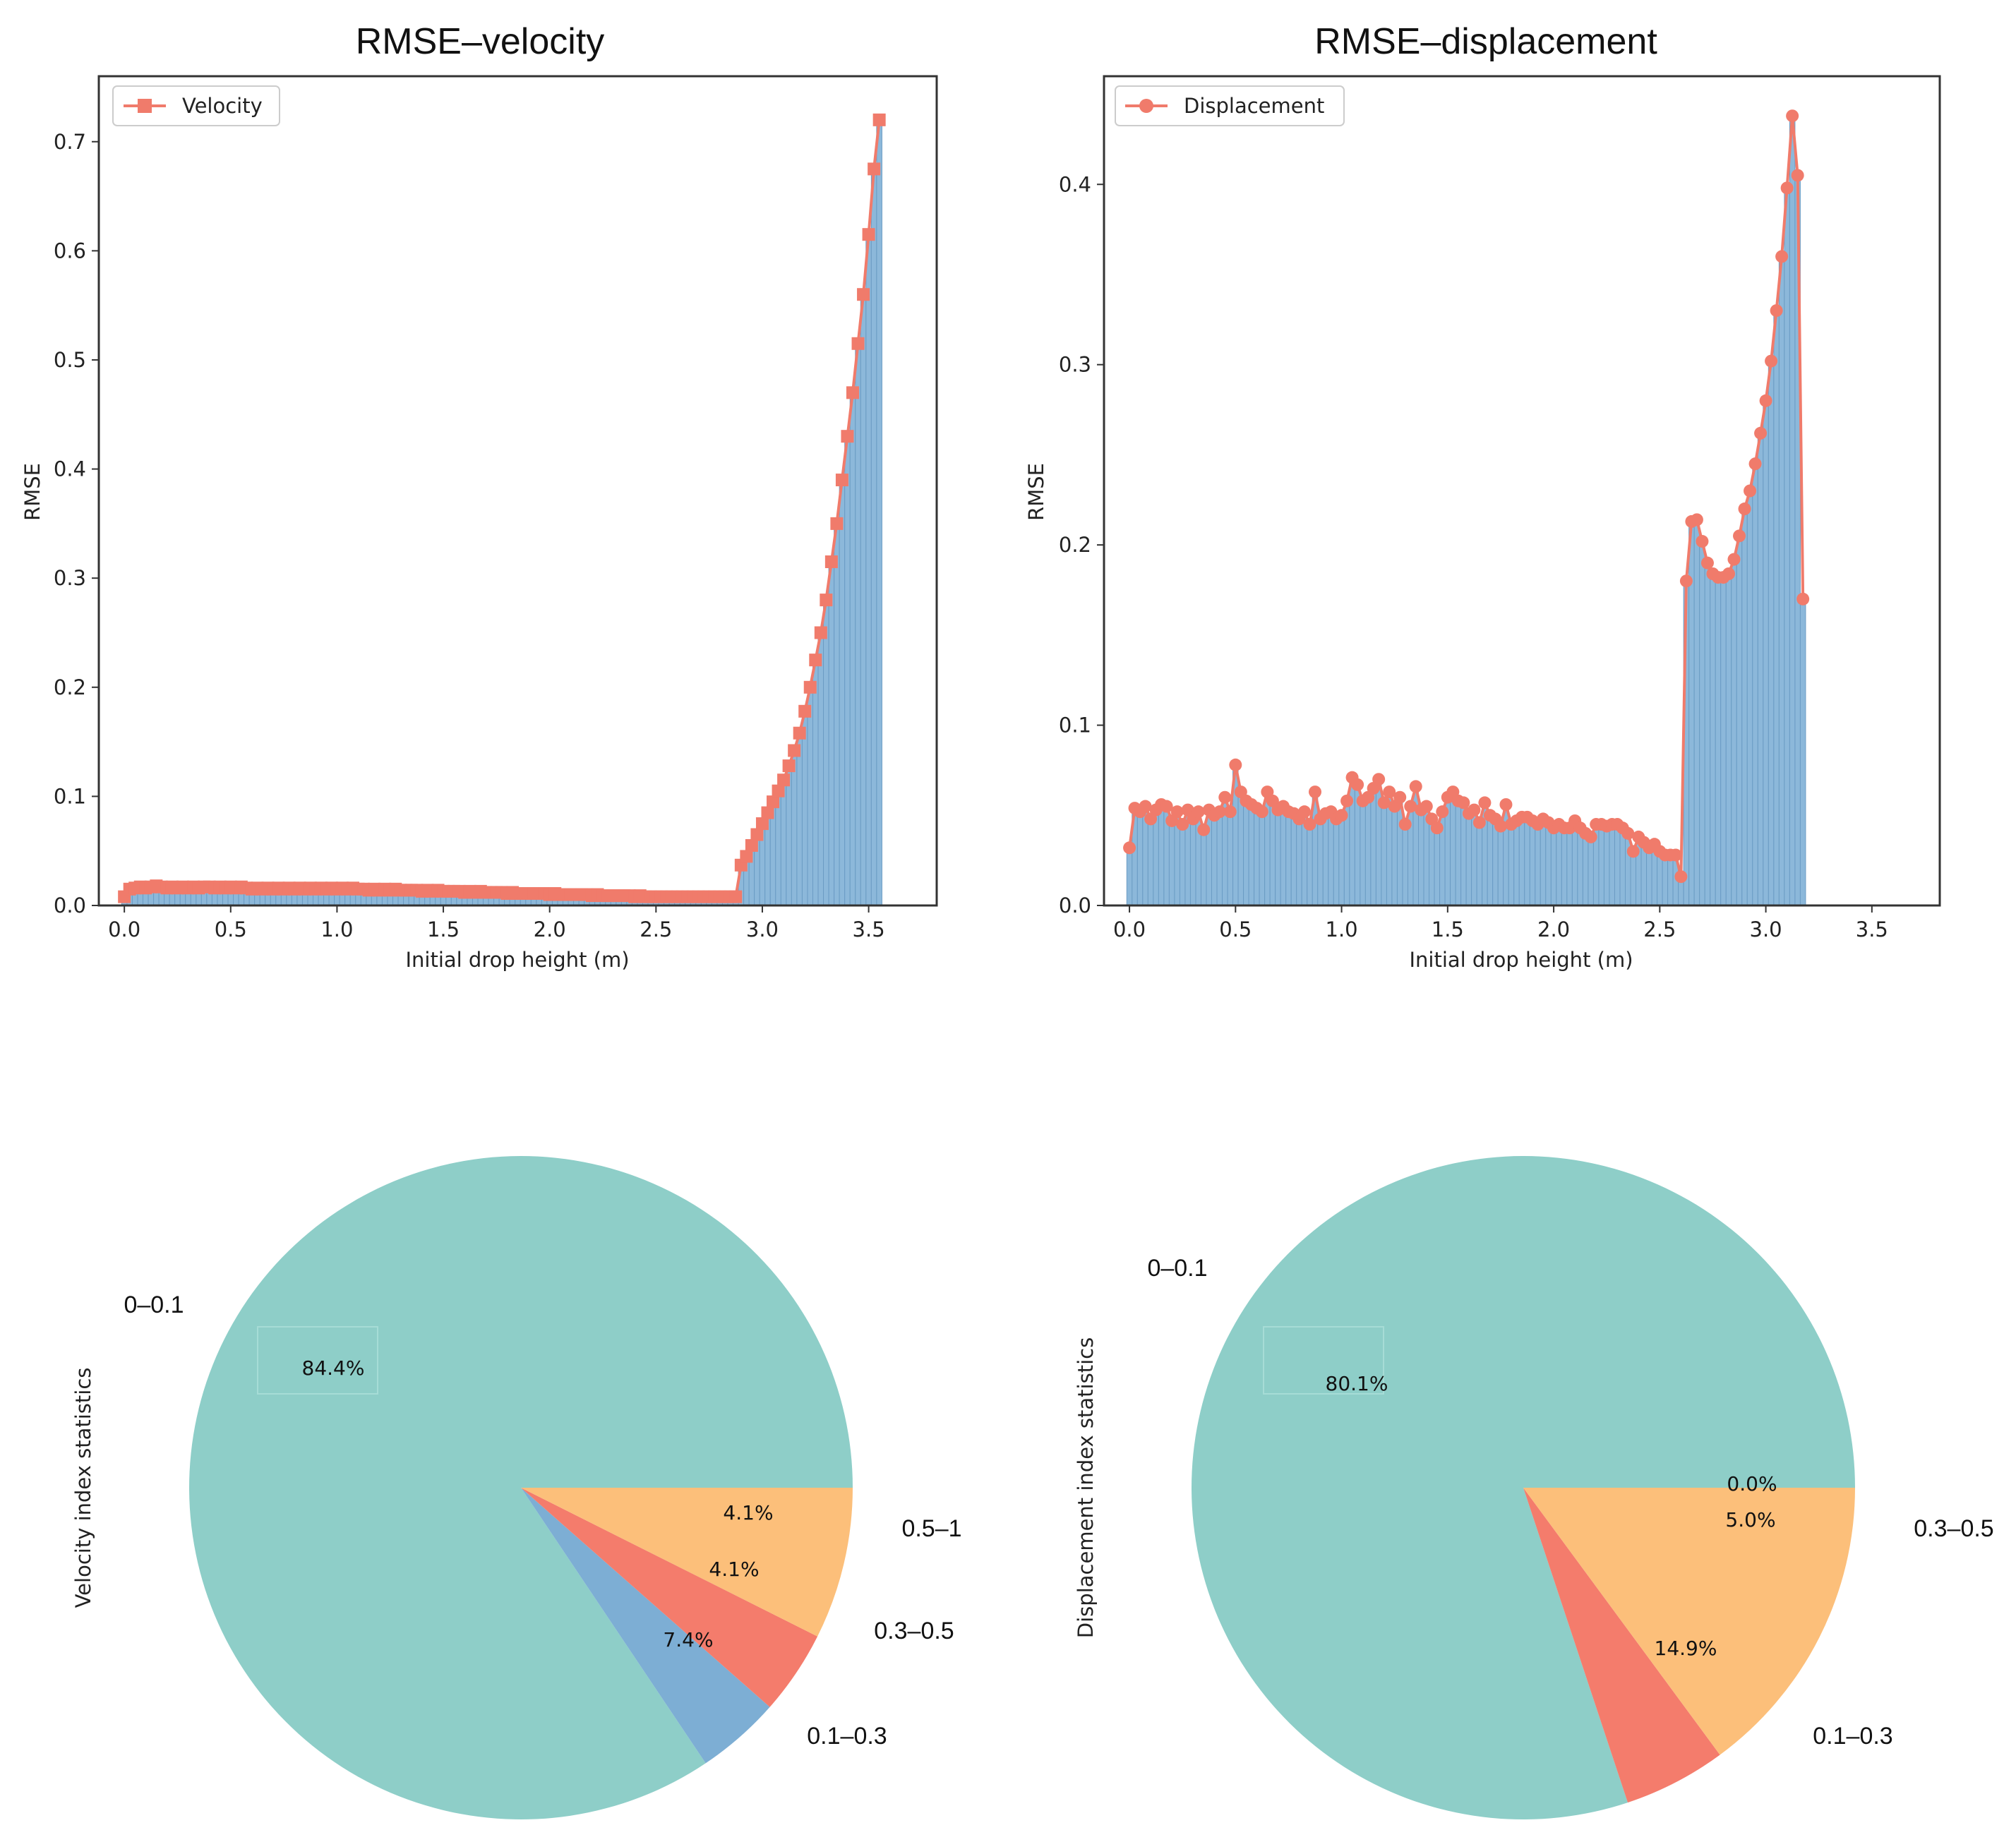  I want to click on displacement-x-ticks: 0.0 0.5 1.0 1.5 2.0 2.5 3.0 3.5, so click(1501, 923).